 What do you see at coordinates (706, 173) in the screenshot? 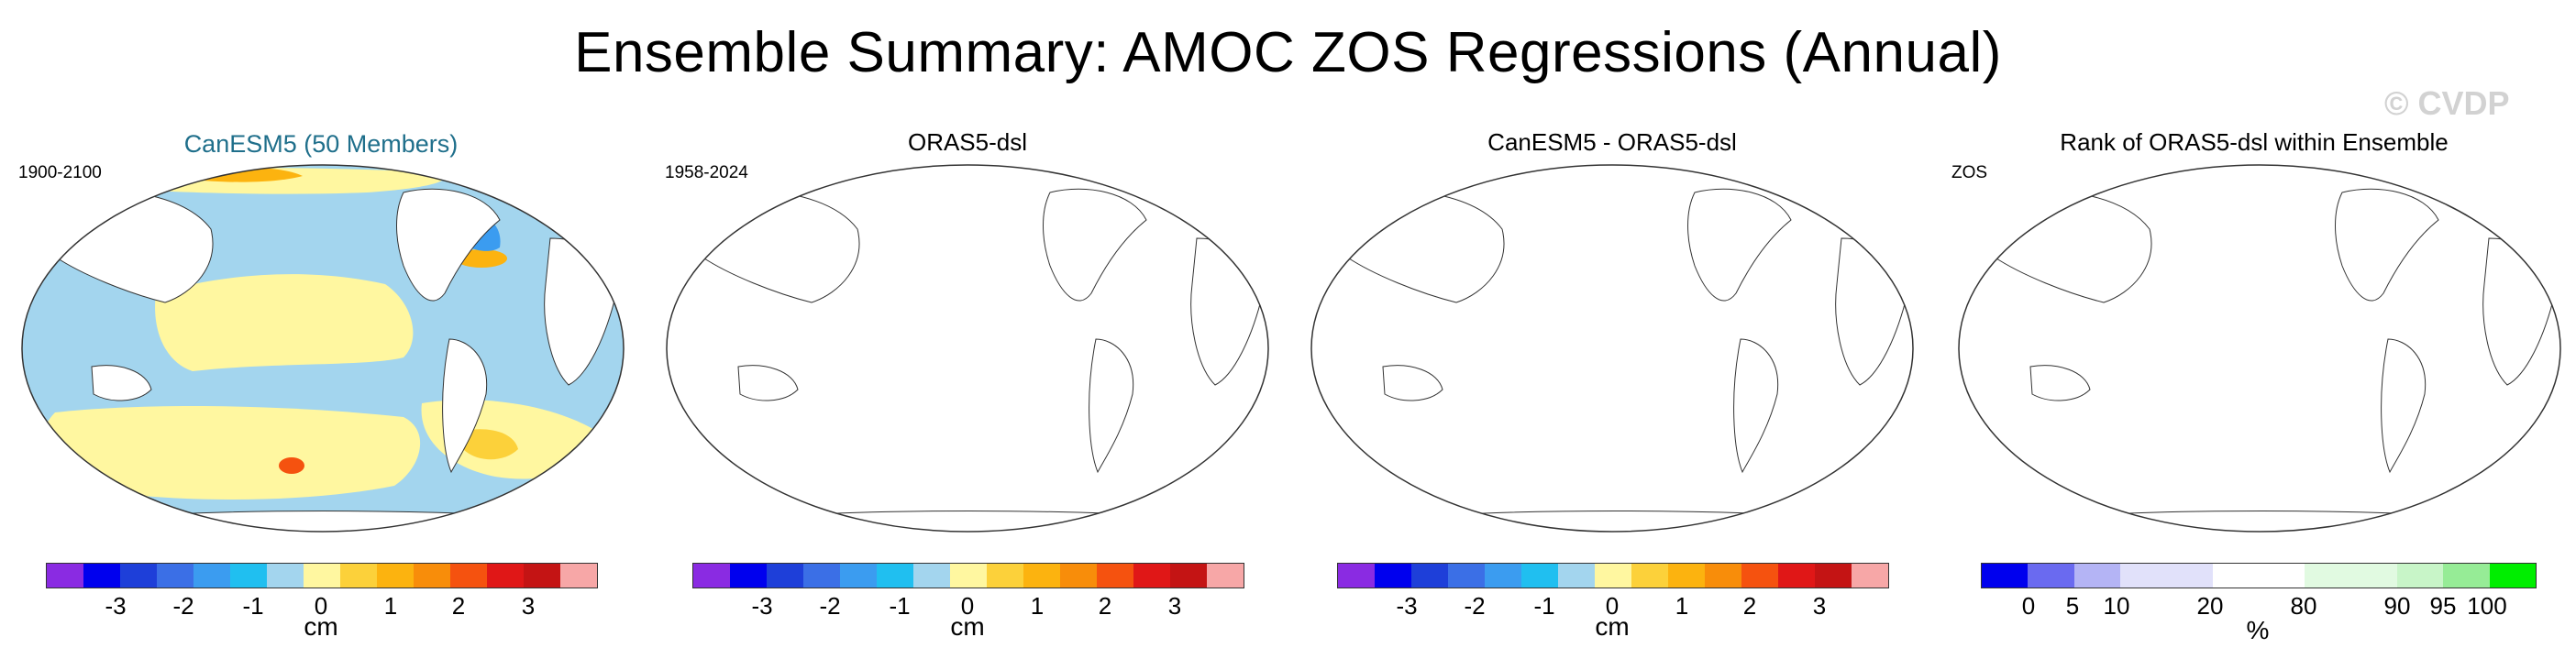
I see `panel-left-string: 1958-2024` at bounding box center [706, 173].